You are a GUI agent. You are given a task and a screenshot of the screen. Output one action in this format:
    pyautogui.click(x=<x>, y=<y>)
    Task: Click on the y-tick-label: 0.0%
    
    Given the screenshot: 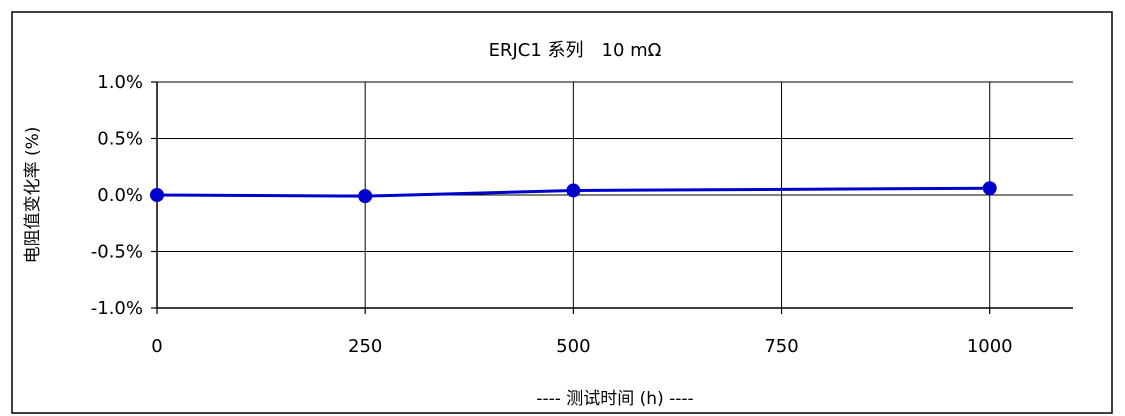 What is the action you would take?
    pyautogui.click(x=120, y=195)
    